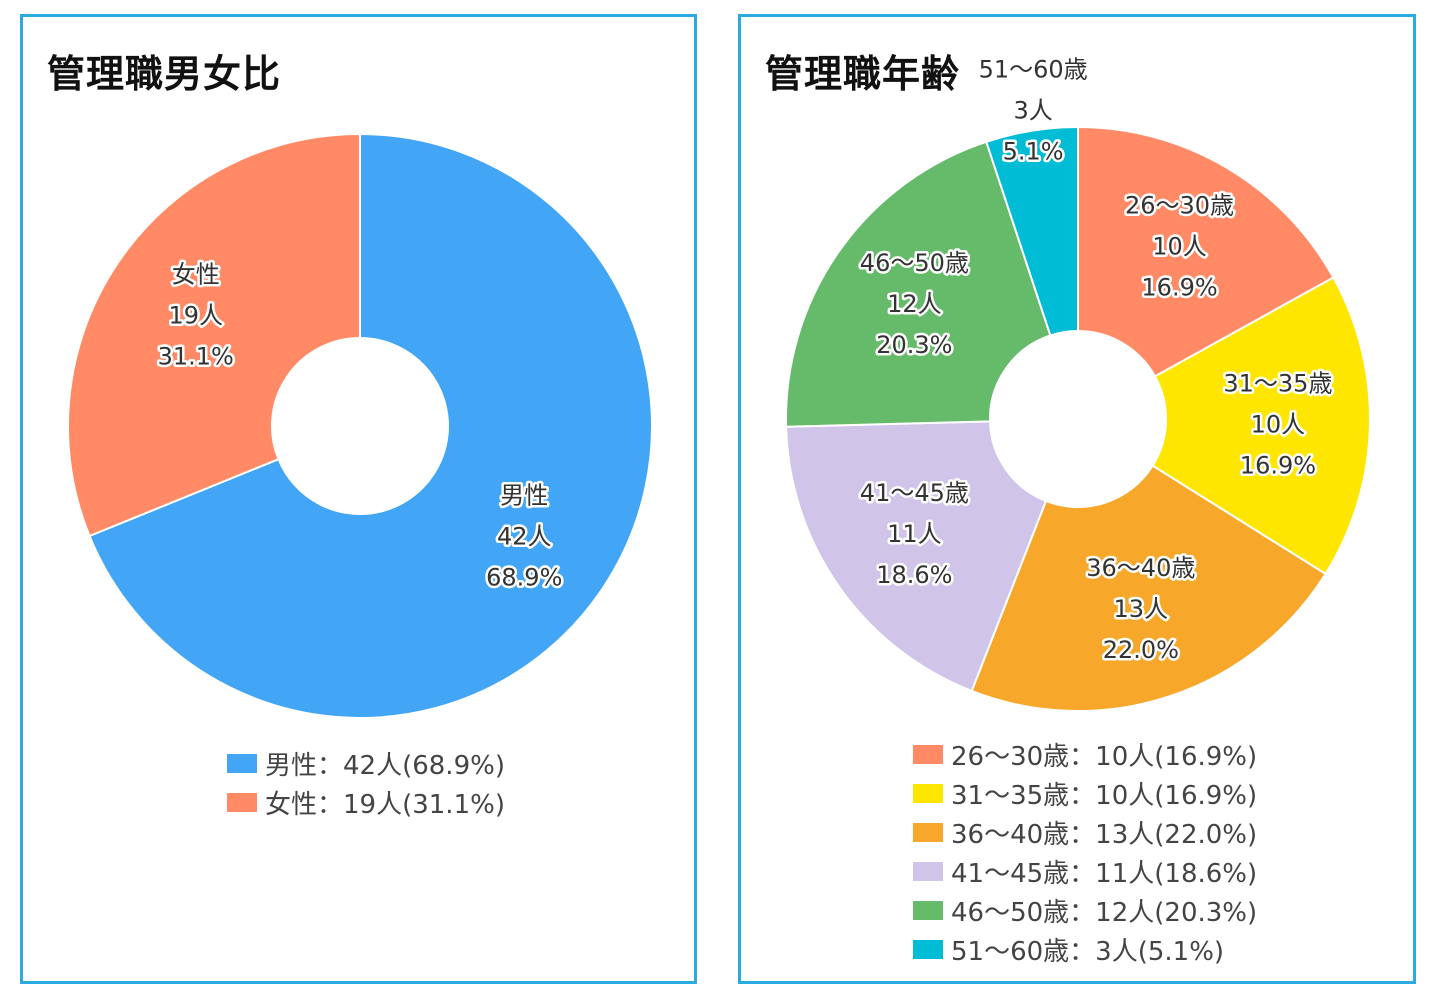  I want to click on age-legend-text: 51〜60歳：3人(5.1%), so click(1088, 952).